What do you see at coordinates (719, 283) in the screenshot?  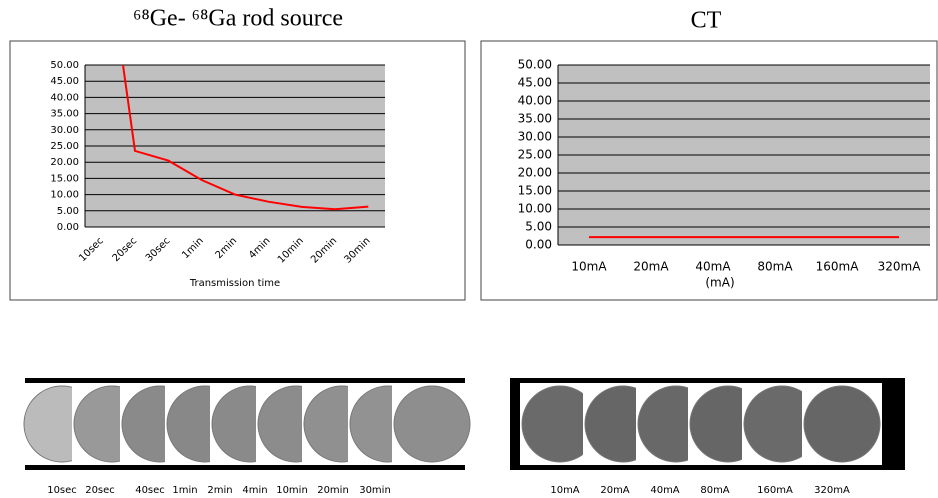 I see `x-axis-label: (mA)` at bounding box center [719, 283].